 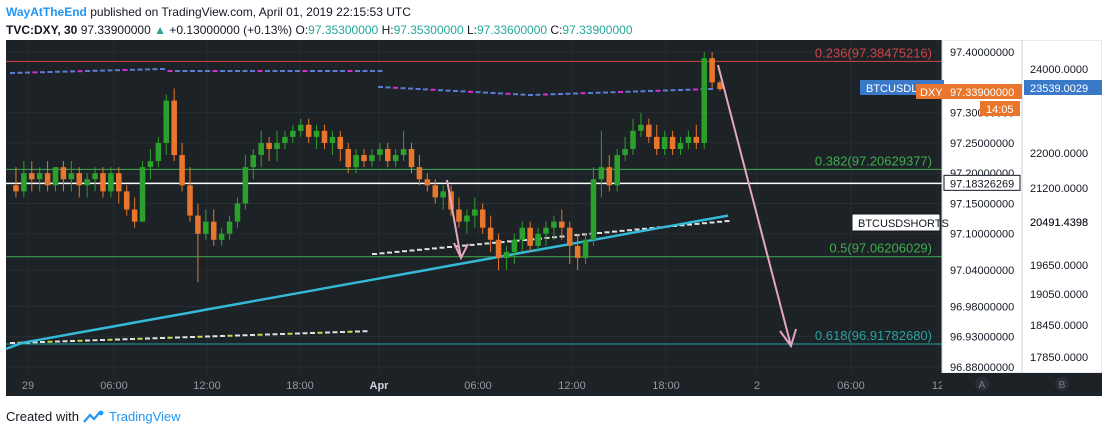 What do you see at coordinates (1059, 70) in the screenshot?
I see `btc-axis-tick: 24000.0000` at bounding box center [1059, 70].